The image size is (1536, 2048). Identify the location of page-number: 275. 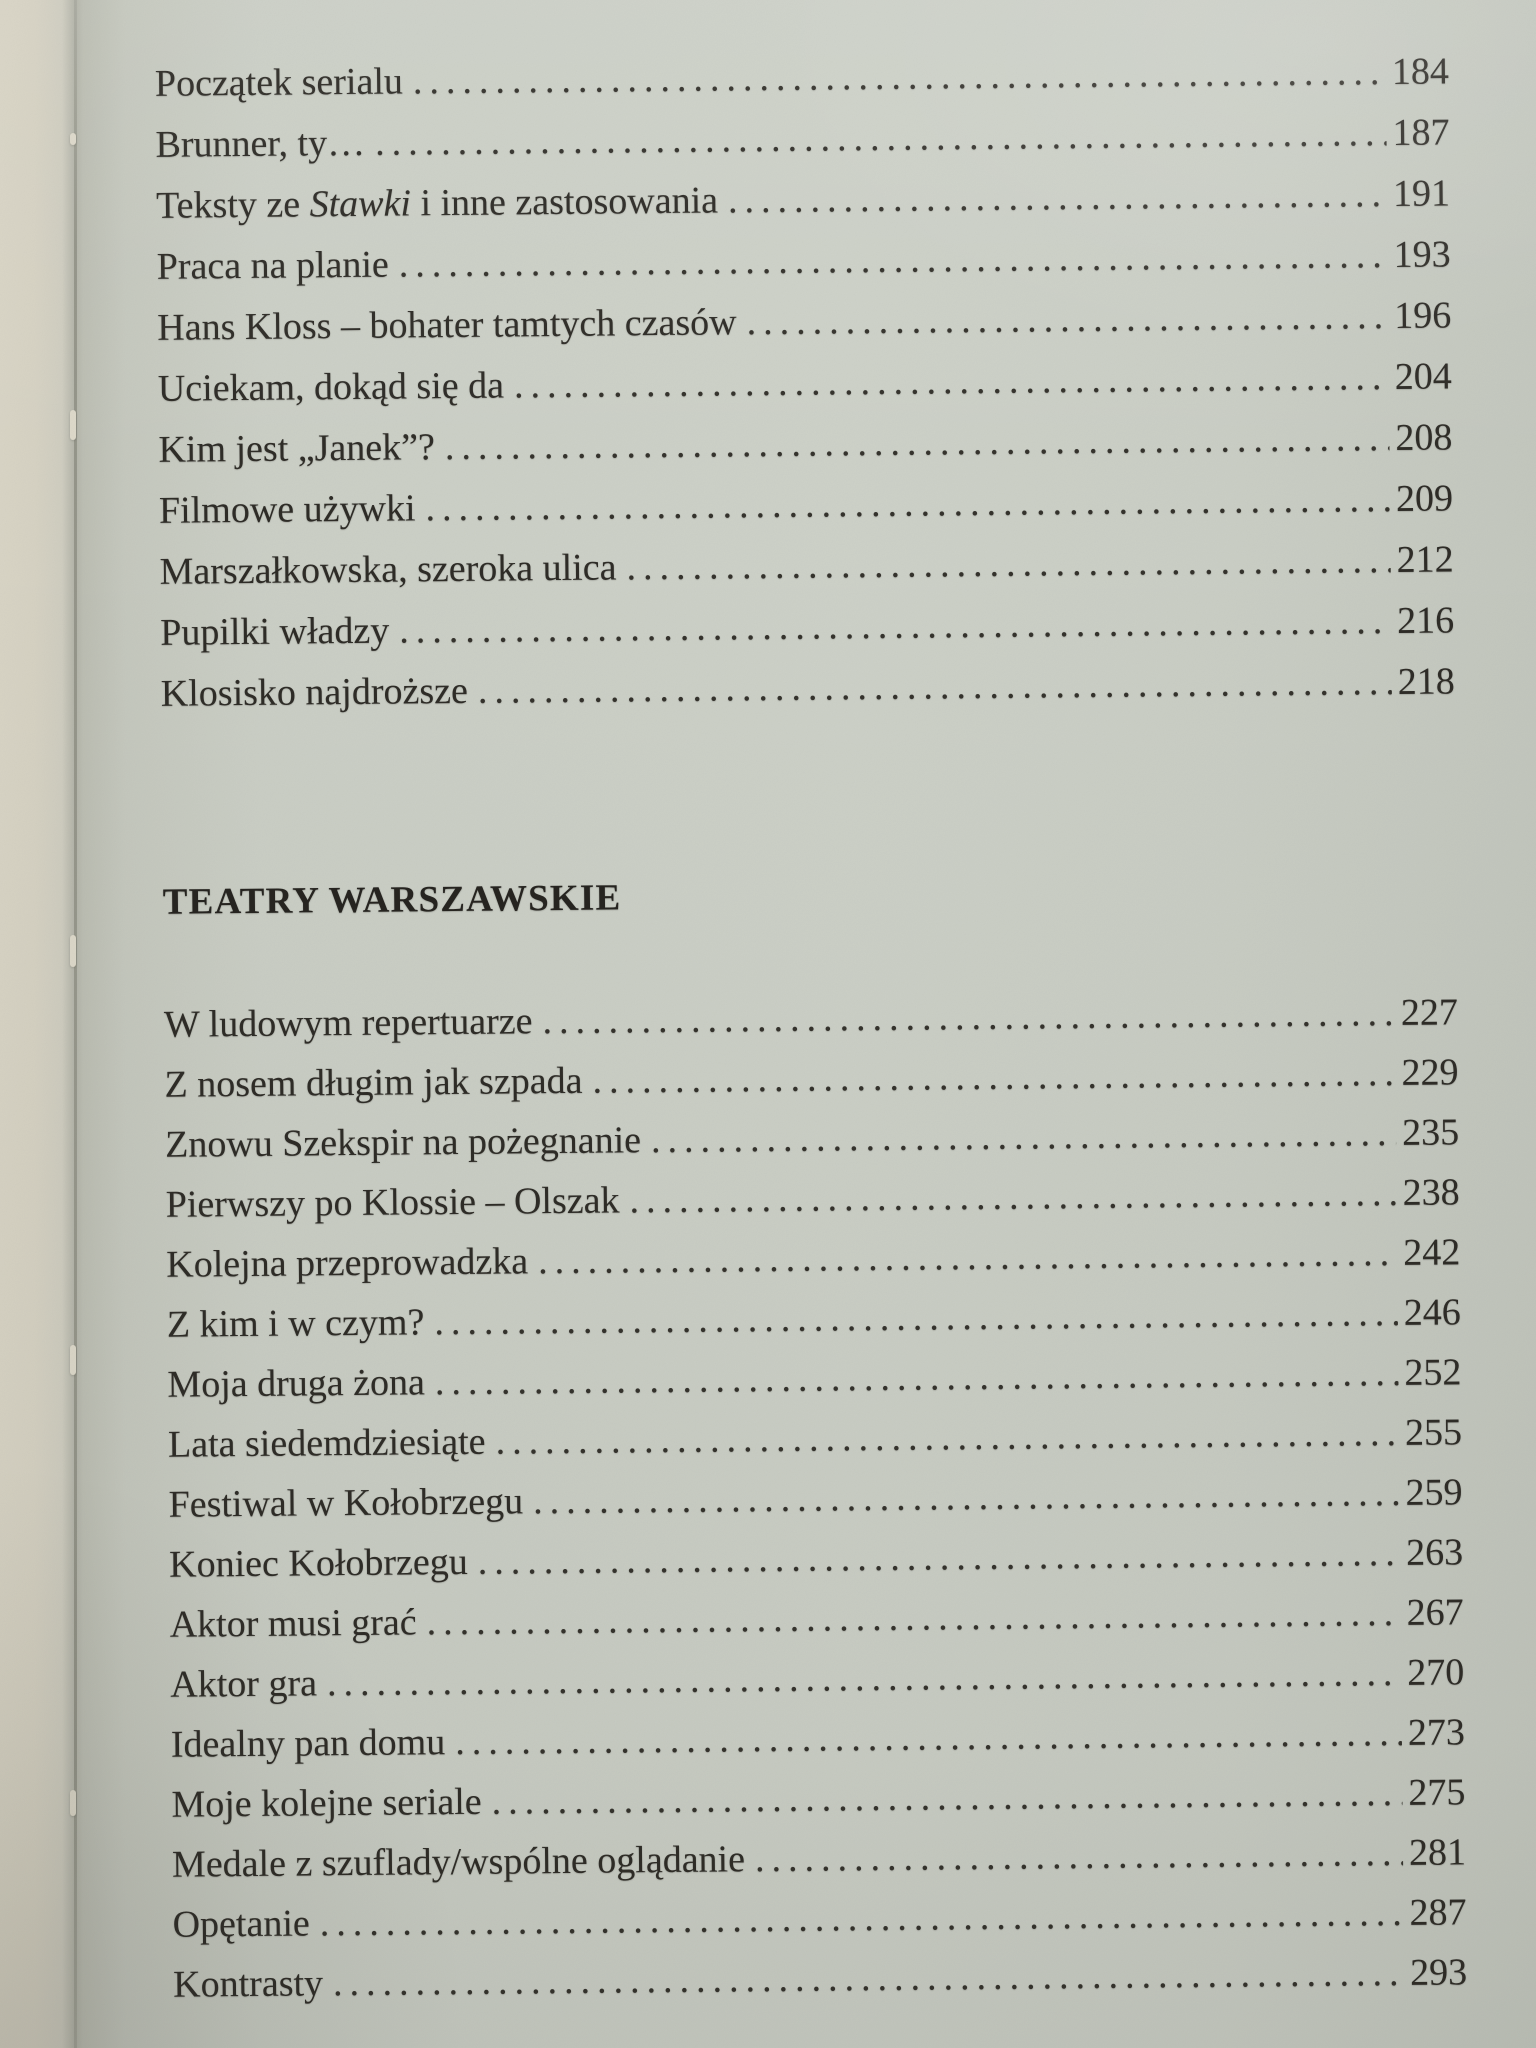
(1437, 1792).